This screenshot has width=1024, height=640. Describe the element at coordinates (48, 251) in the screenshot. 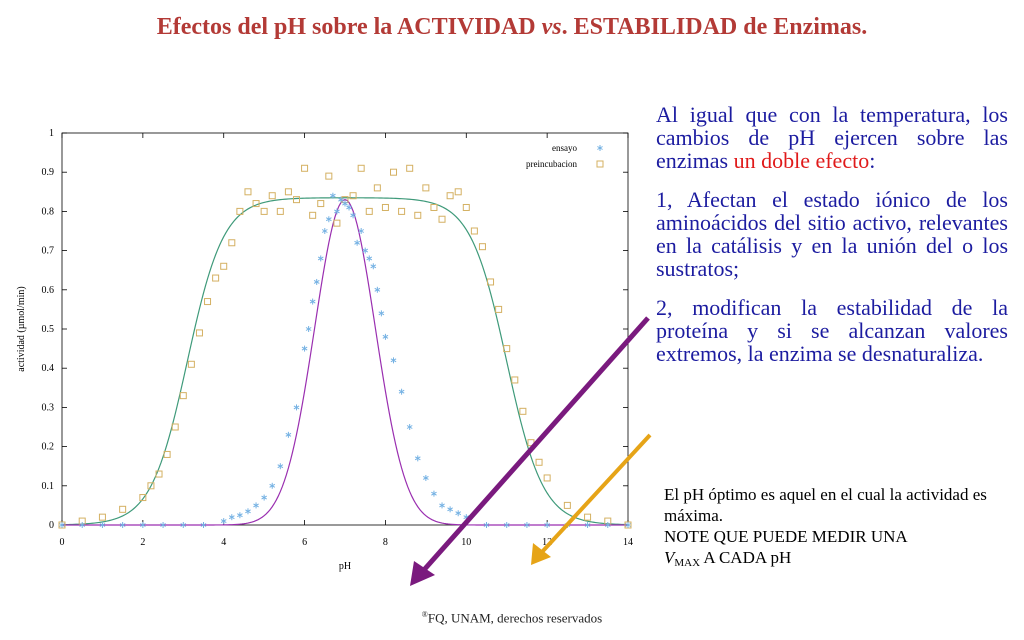

I see `y-tick-label: 0.7` at that location.